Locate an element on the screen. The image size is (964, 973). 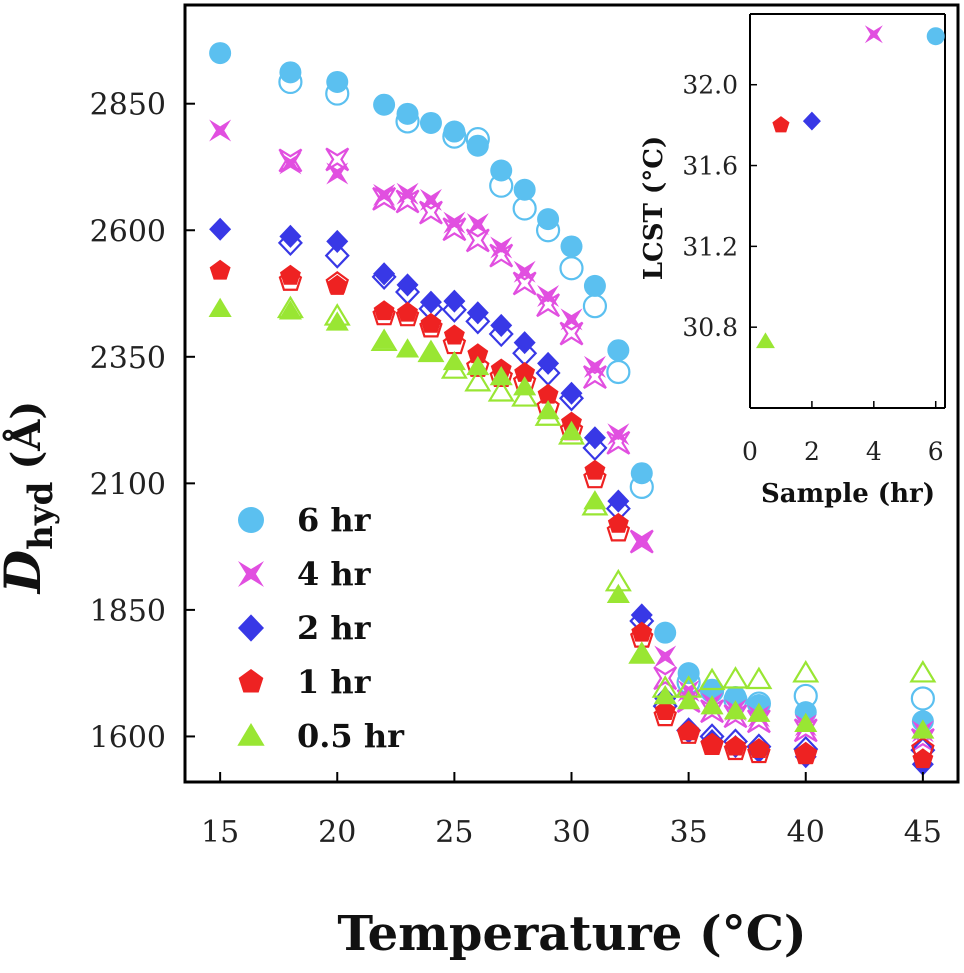
y-tick-label-1850: 1850 is located at coordinates (128, 611).